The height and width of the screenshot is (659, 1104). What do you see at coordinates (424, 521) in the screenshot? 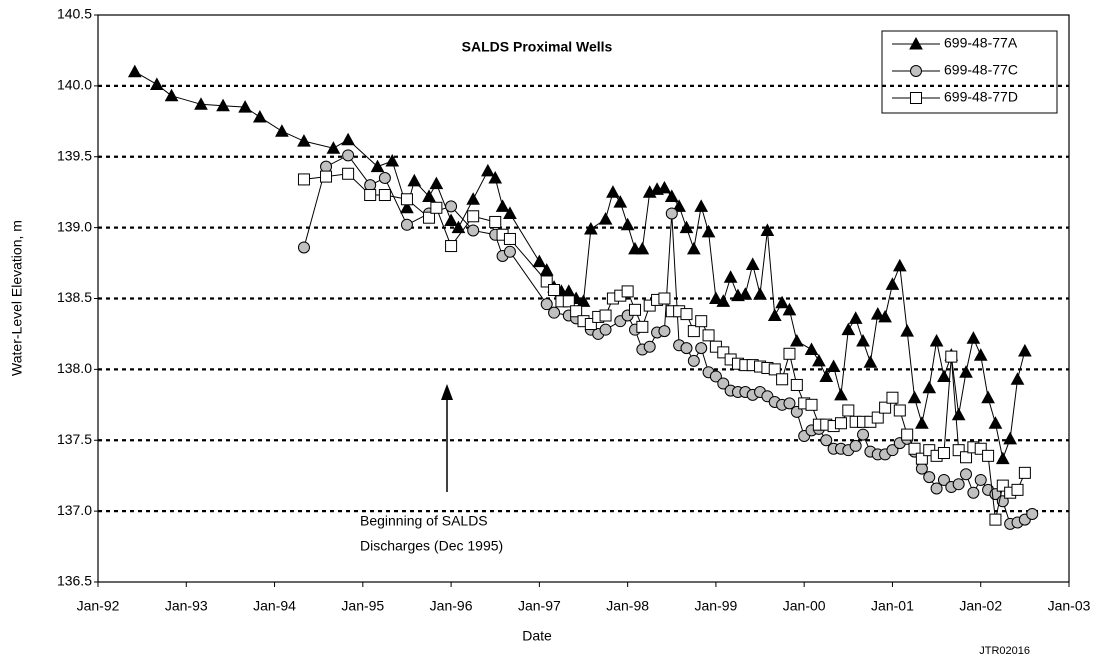
I see `annotation-line: Beginning of SALDS` at bounding box center [424, 521].